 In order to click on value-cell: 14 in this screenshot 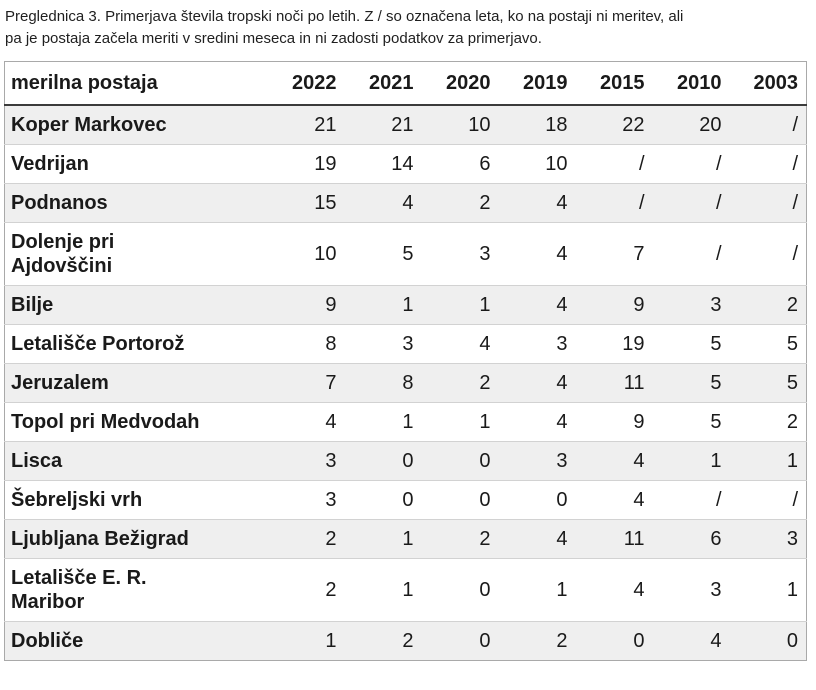, I will do `click(383, 164)`.